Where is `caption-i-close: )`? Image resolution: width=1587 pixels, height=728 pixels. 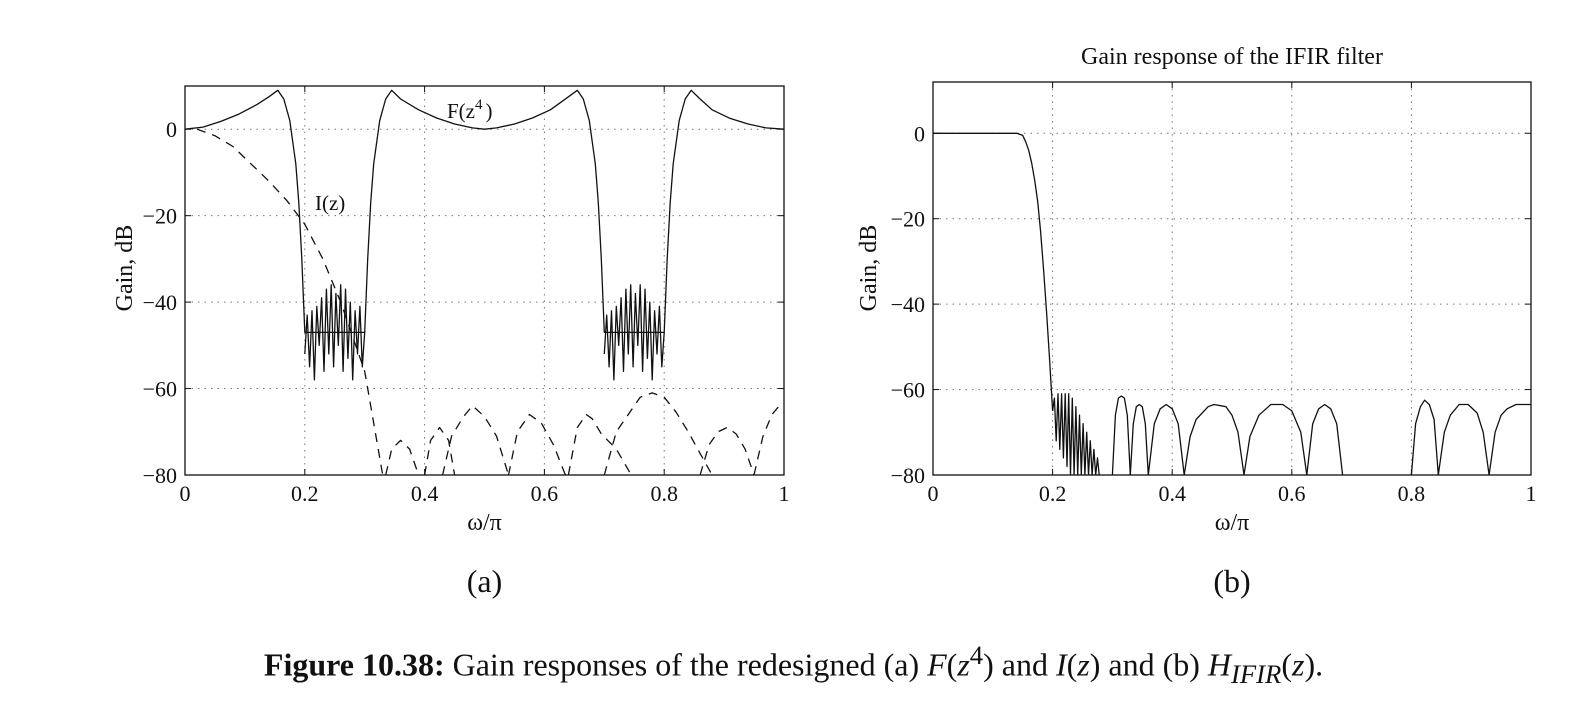
caption-i-close: ) is located at coordinates (1095, 664).